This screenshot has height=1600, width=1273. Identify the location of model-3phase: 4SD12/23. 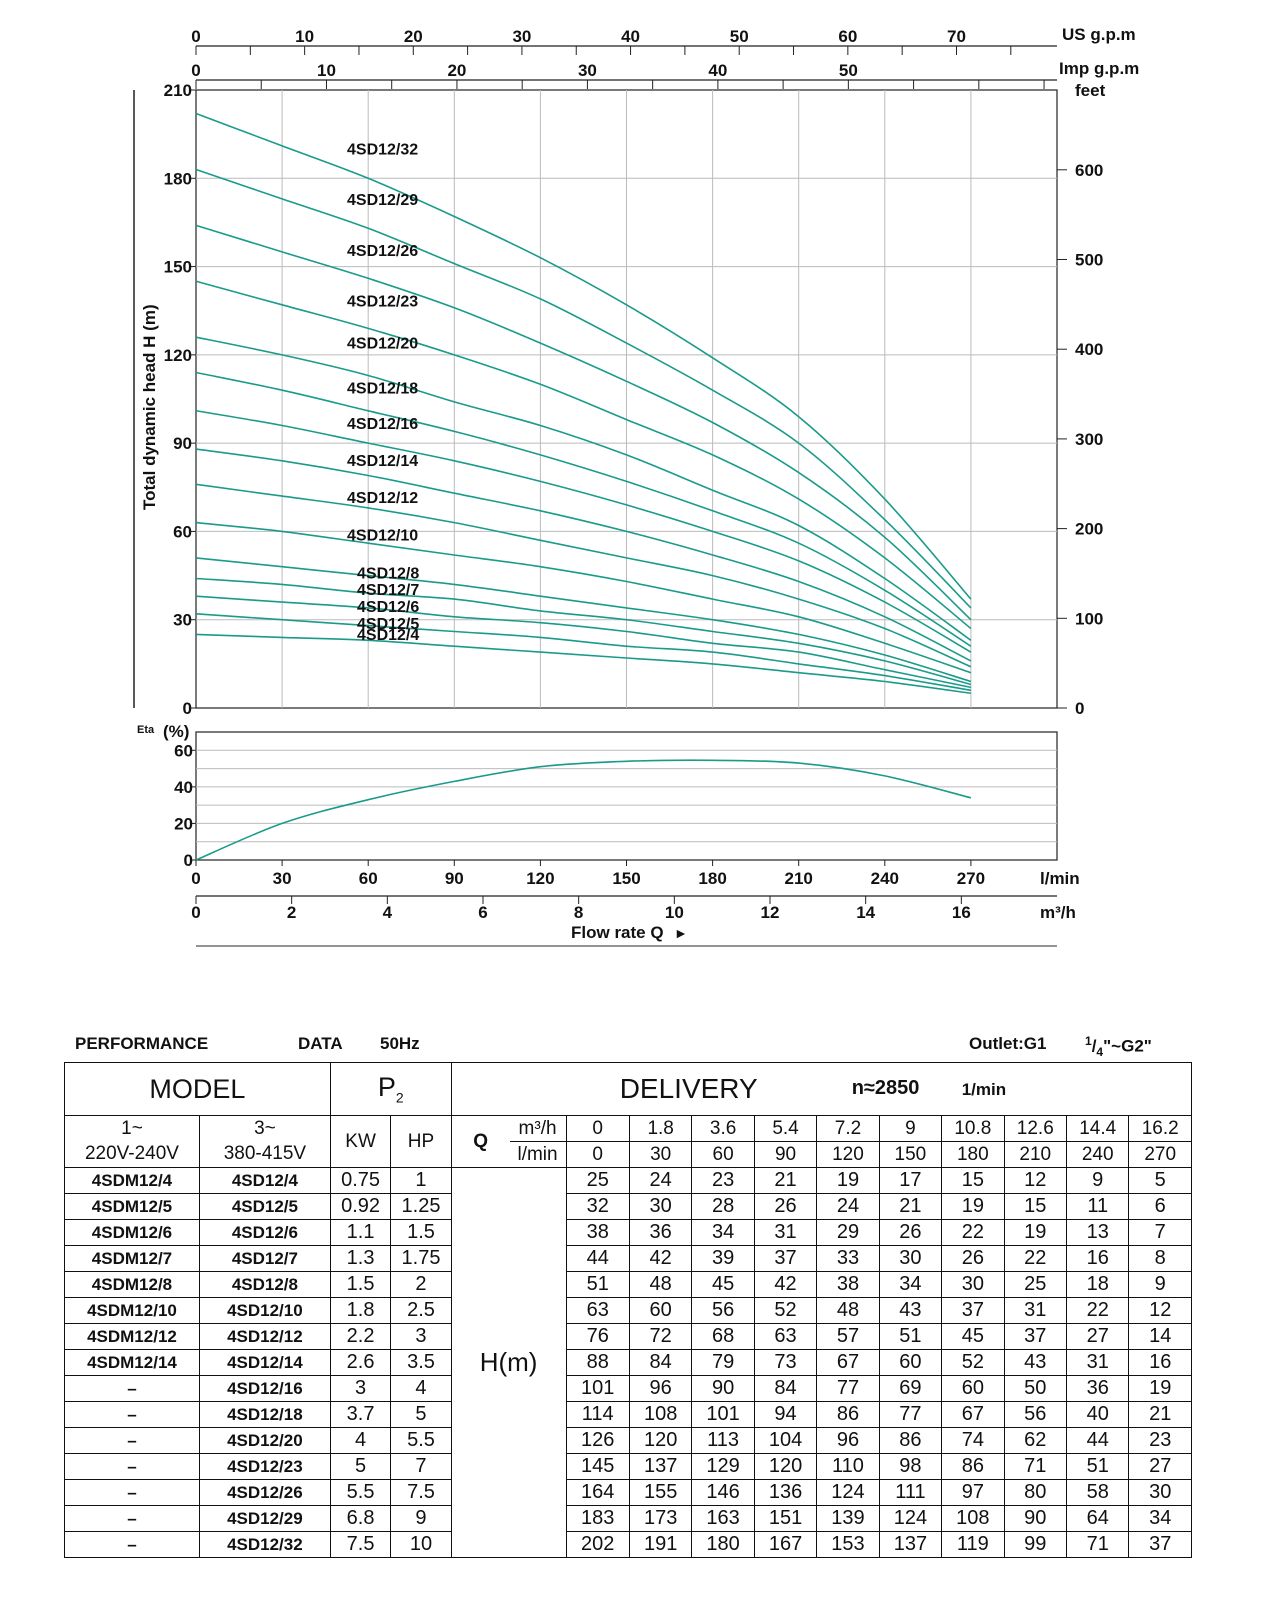
(264, 1466).